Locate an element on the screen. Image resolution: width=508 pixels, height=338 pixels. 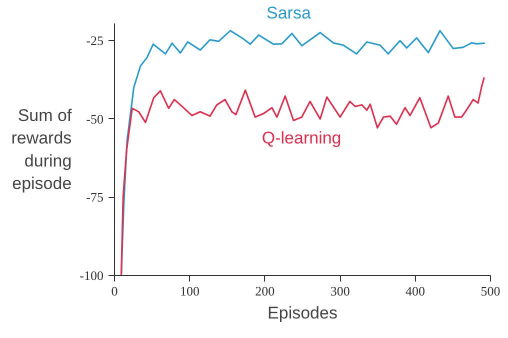
y-tick-label: -100 is located at coordinates (92, 275).